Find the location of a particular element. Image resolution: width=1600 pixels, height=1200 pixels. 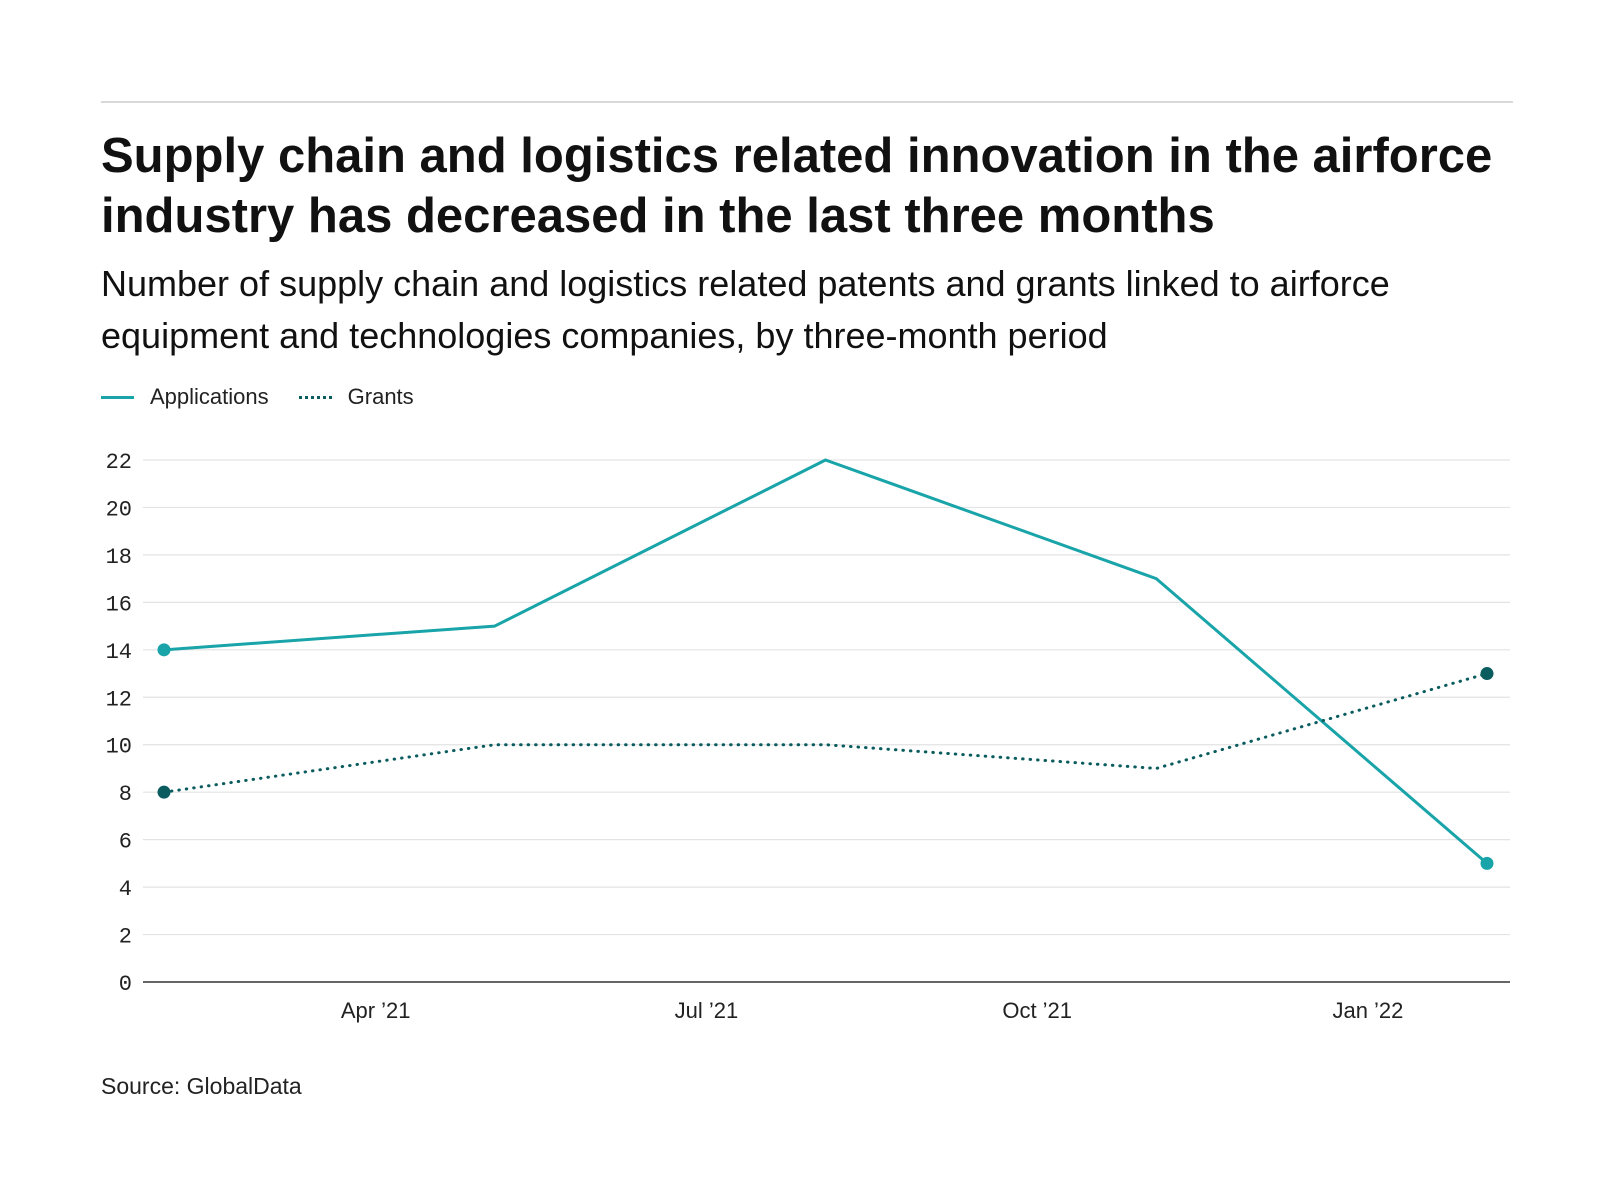

x-tick-label: Jul ’21 is located at coordinates (707, 1010).